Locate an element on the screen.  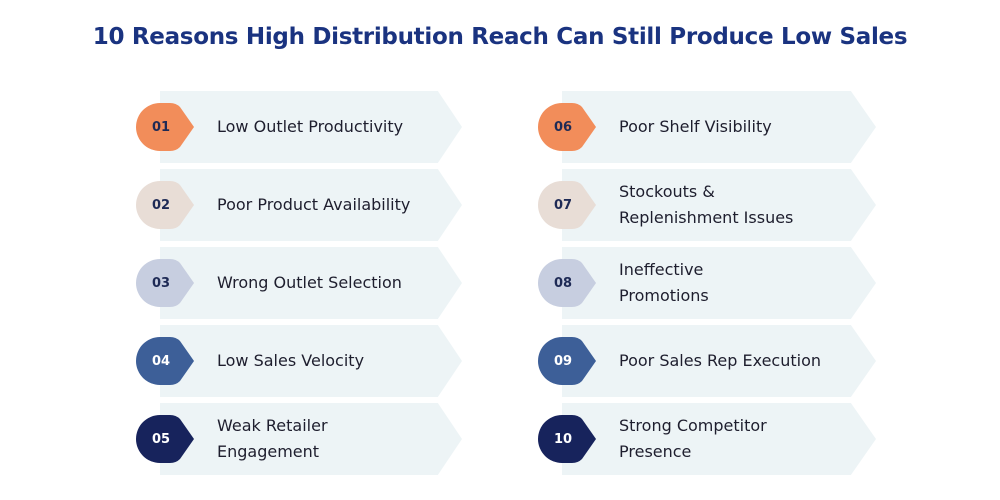
reason-item: 09 Poor Sales Rep Execution is located at coordinates (707, 361).